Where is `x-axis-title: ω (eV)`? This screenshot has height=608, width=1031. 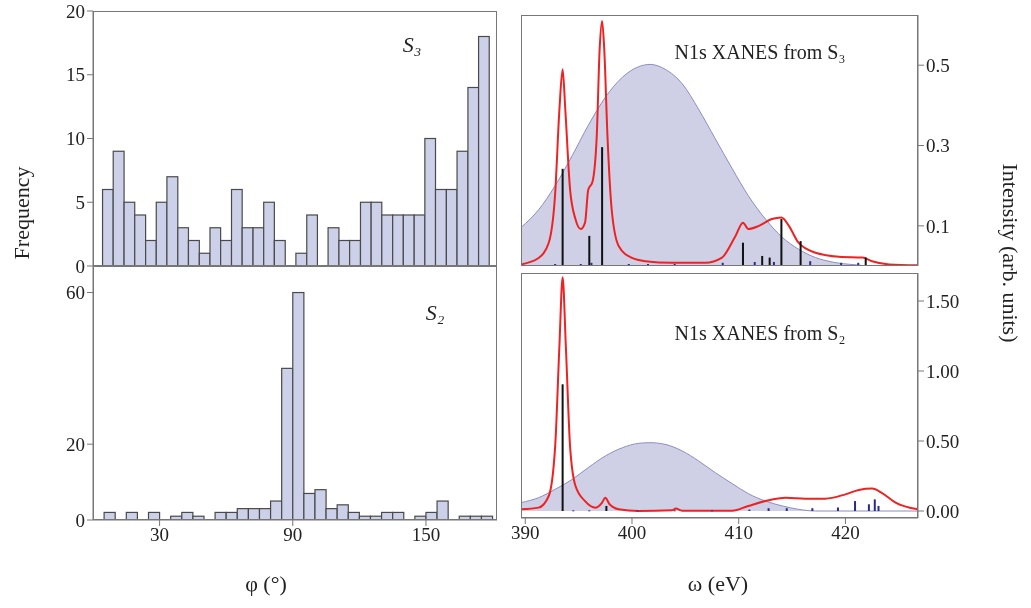
x-axis-title: ω (eV) is located at coordinates (718, 584).